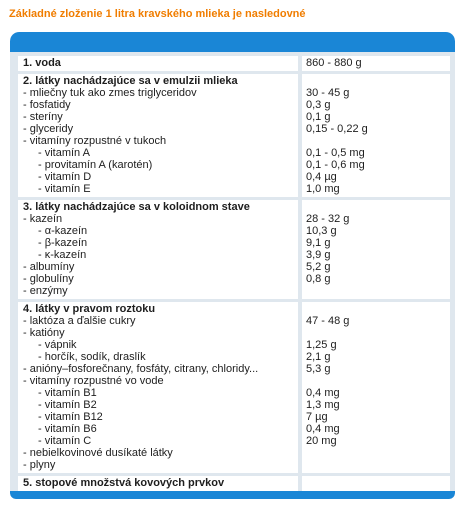 The width and height of the screenshot is (474, 507). What do you see at coordinates (318, 357) in the screenshot?
I see `item-value: 2,1 g` at bounding box center [318, 357].